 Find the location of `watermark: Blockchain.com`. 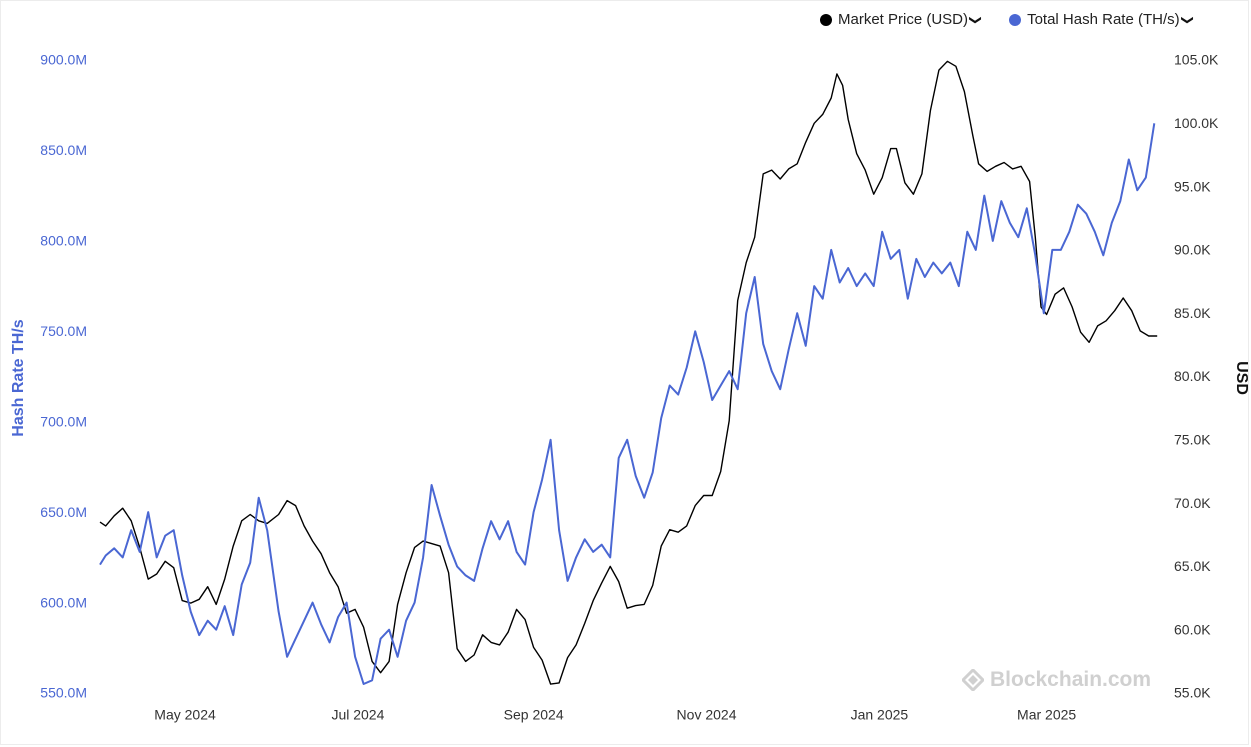

watermark: Blockchain.com is located at coordinates (1056, 680).